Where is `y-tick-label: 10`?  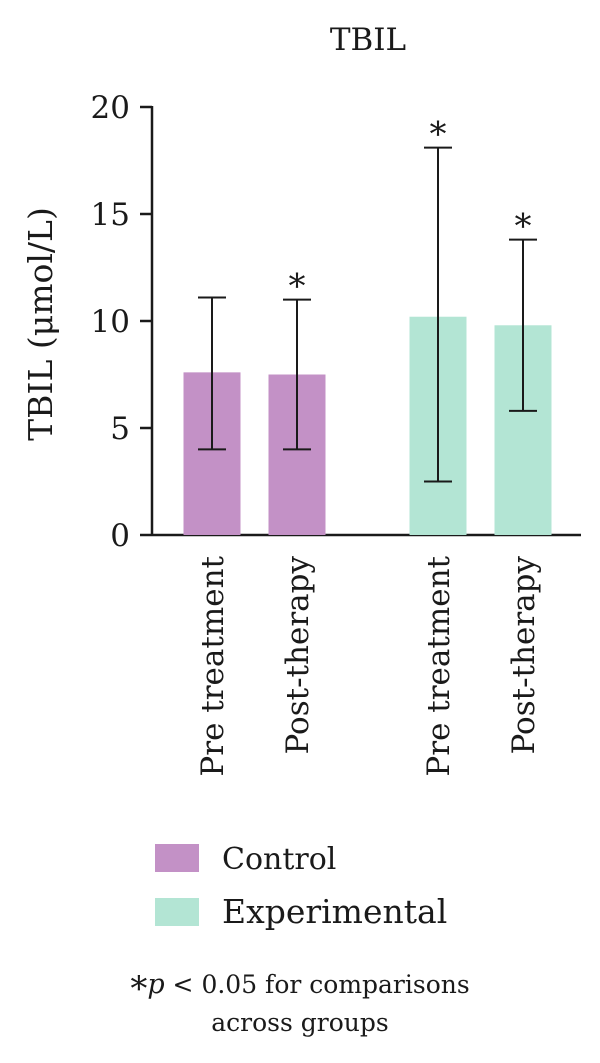 y-tick-label: 10 is located at coordinates (110, 322).